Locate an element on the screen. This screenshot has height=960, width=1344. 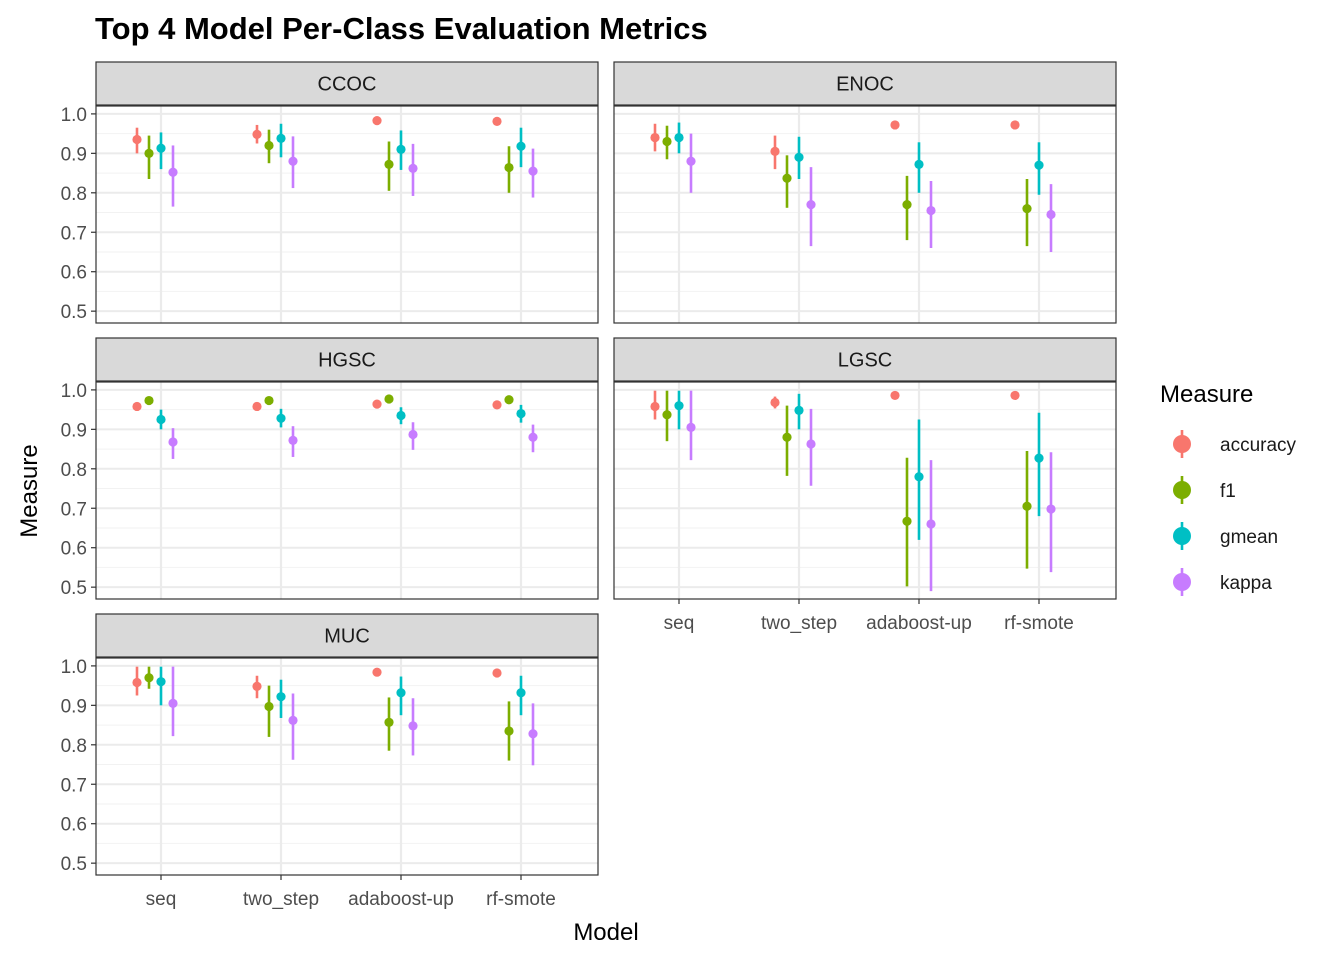
y-axis-title: Measure is located at coordinates (29, 490).